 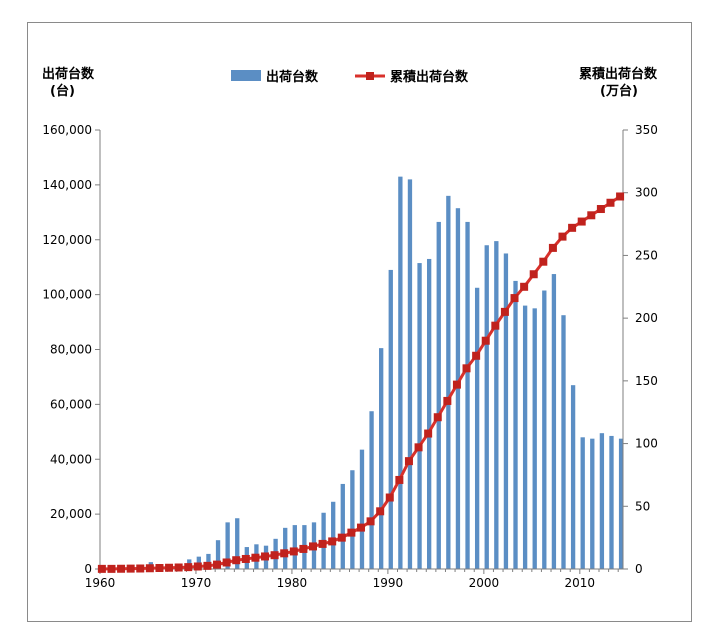 I want to click on left-tick-label: 80,000, so click(x=71, y=350).